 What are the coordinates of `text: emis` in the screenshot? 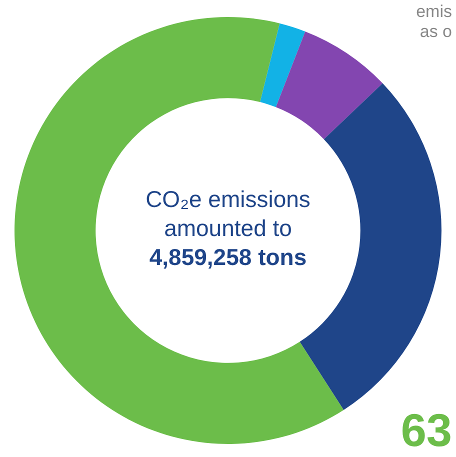 It's located at (434, 12).